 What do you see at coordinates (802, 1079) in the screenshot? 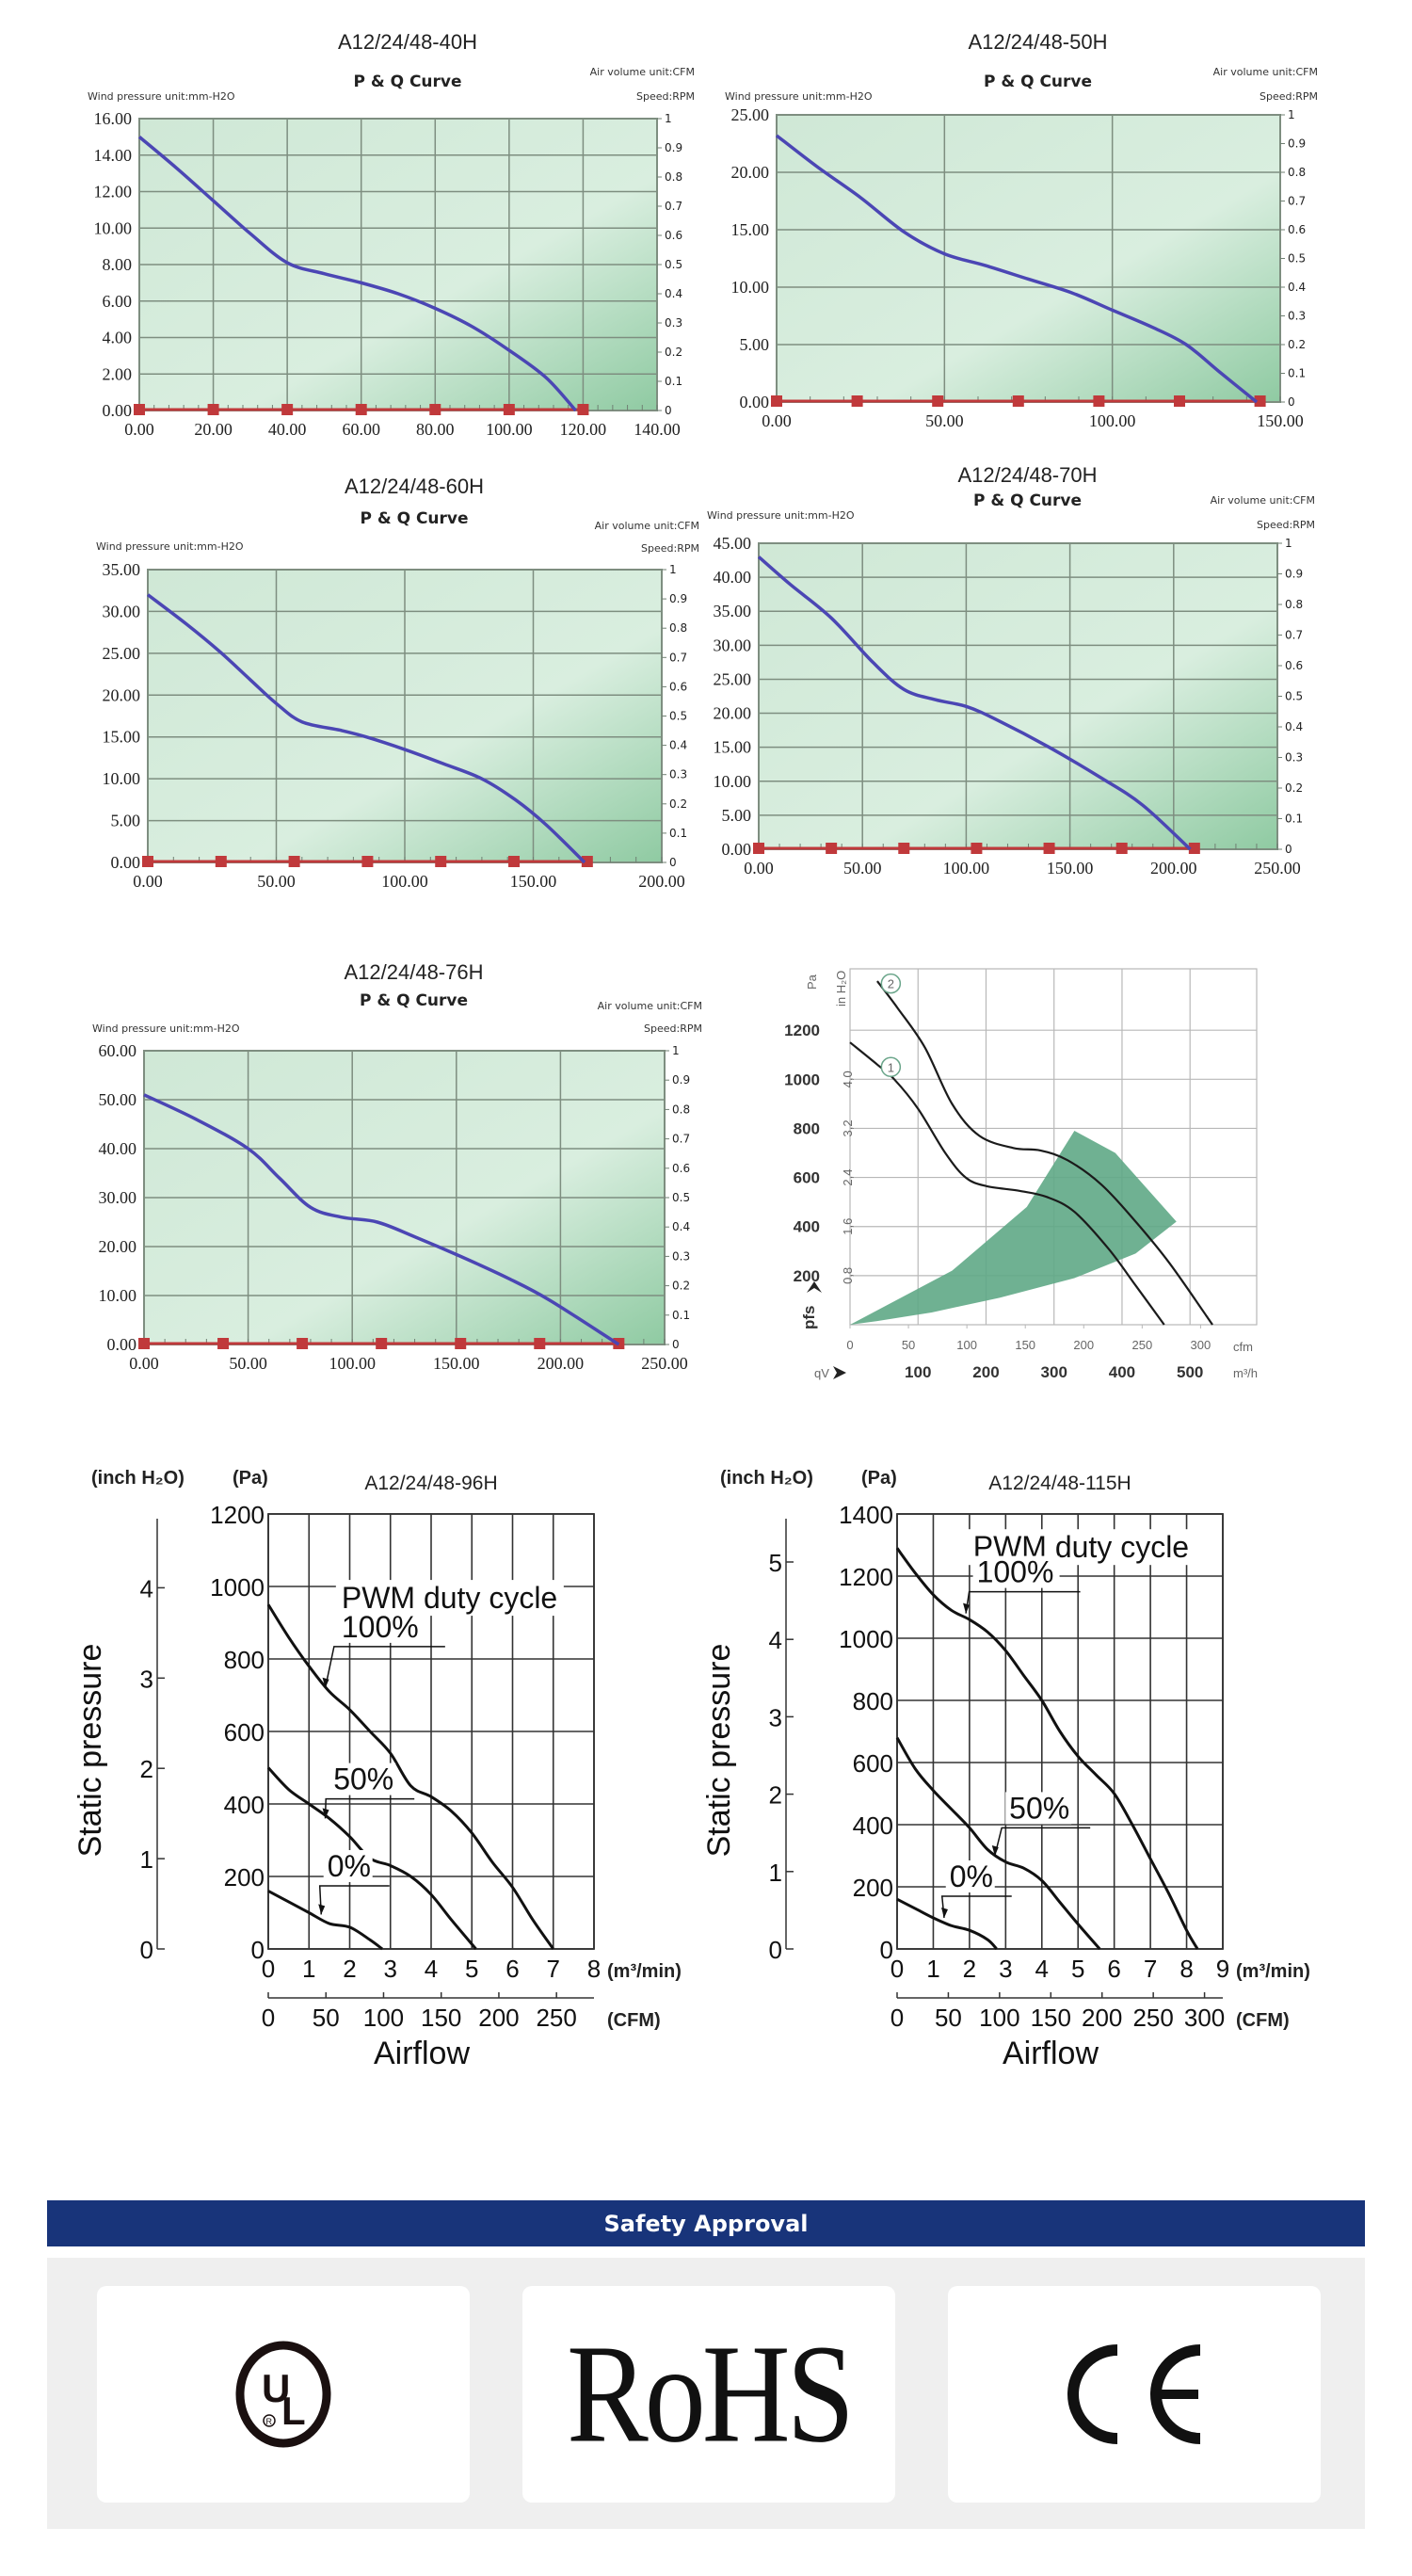
I see `y-tick-label: 1000` at bounding box center [802, 1079].